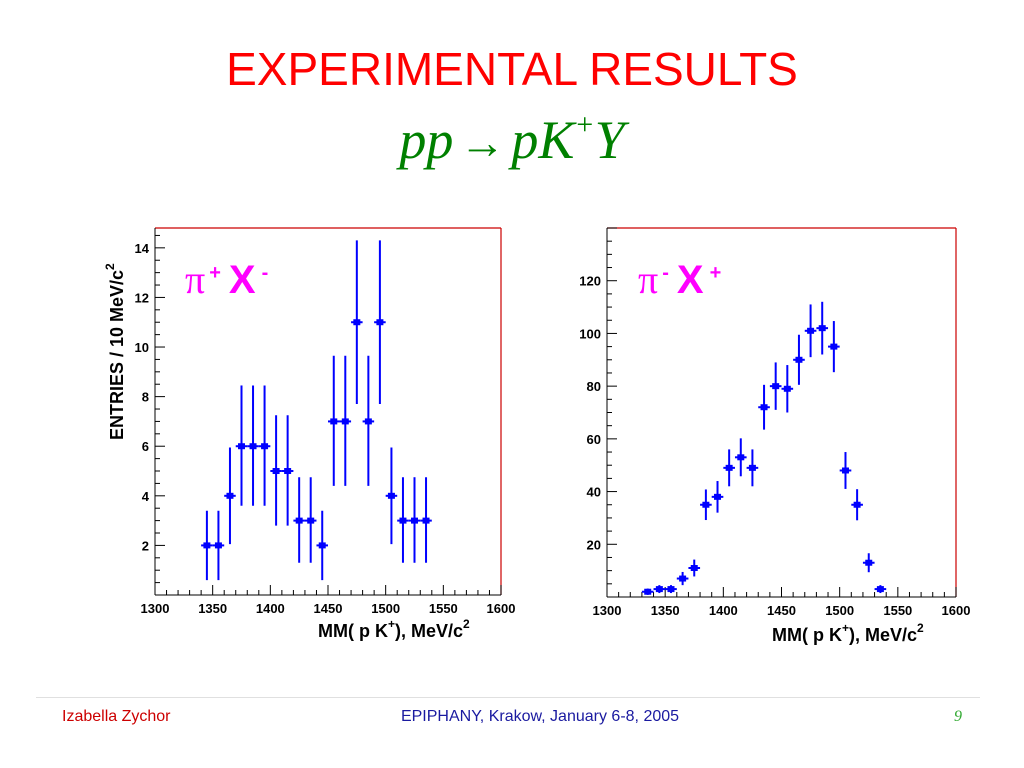 This screenshot has width=1024, height=768. Describe the element at coordinates (195, 279) in the screenshot. I see `label-pi: π` at that location.